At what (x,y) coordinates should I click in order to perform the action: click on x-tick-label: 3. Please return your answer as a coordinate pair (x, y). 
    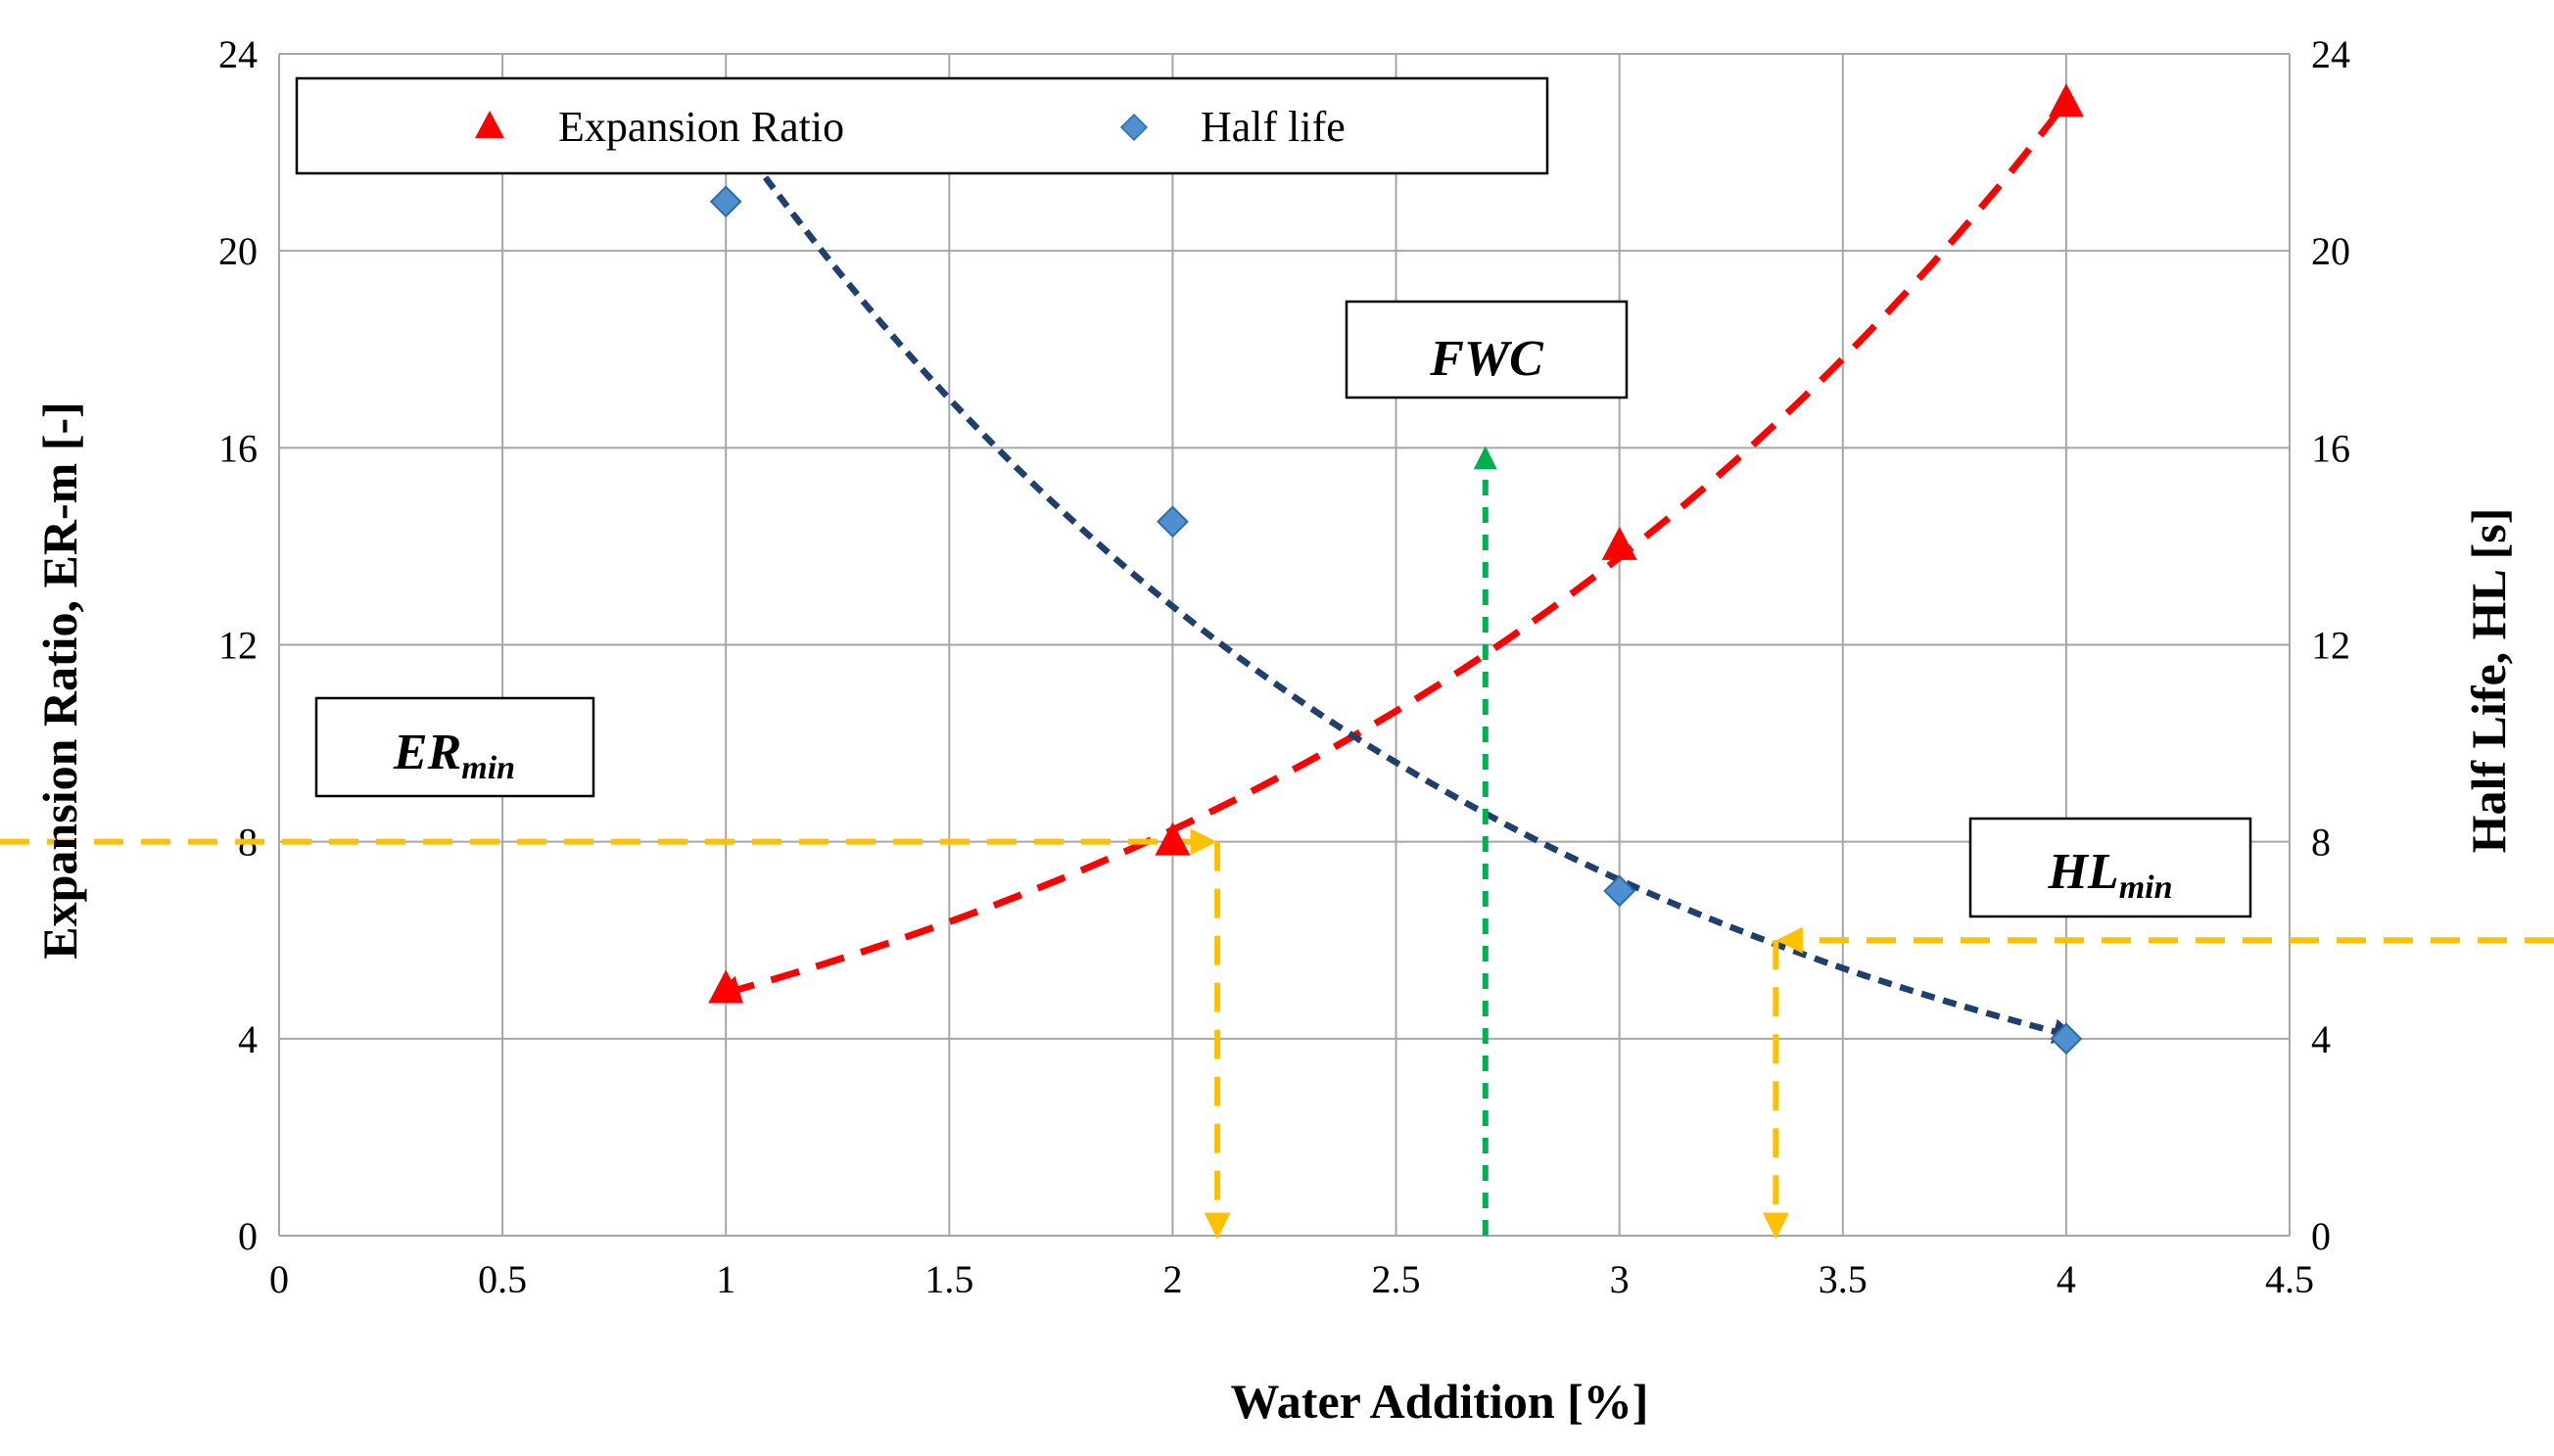
    Looking at the image, I should click on (1620, 1279).